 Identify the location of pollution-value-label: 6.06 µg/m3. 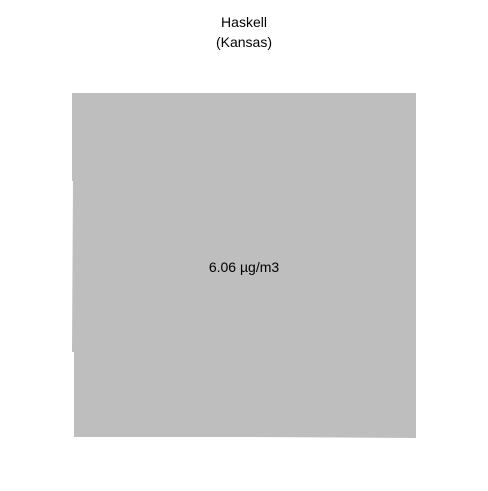
(244, 267).